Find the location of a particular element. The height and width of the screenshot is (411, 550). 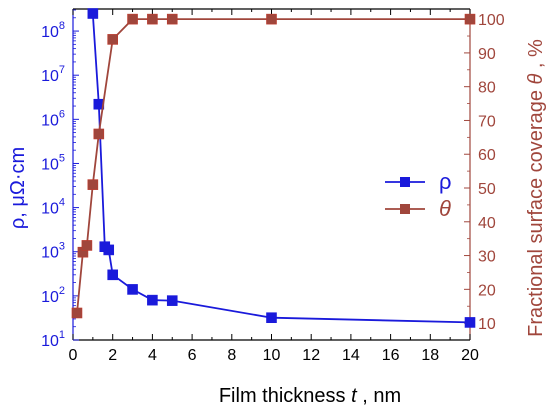

y-left-tick-label: 10² is located at coordinates (53, 295).